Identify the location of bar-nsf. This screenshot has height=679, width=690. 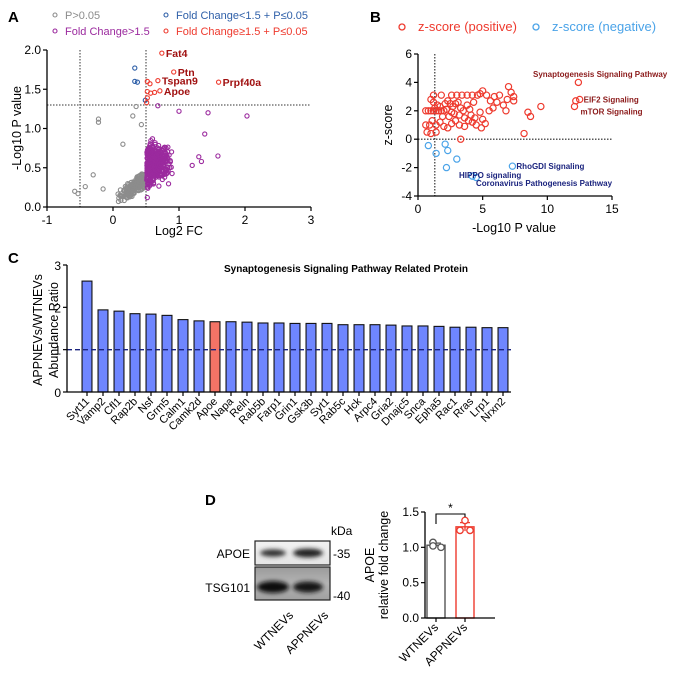
(151, 353).